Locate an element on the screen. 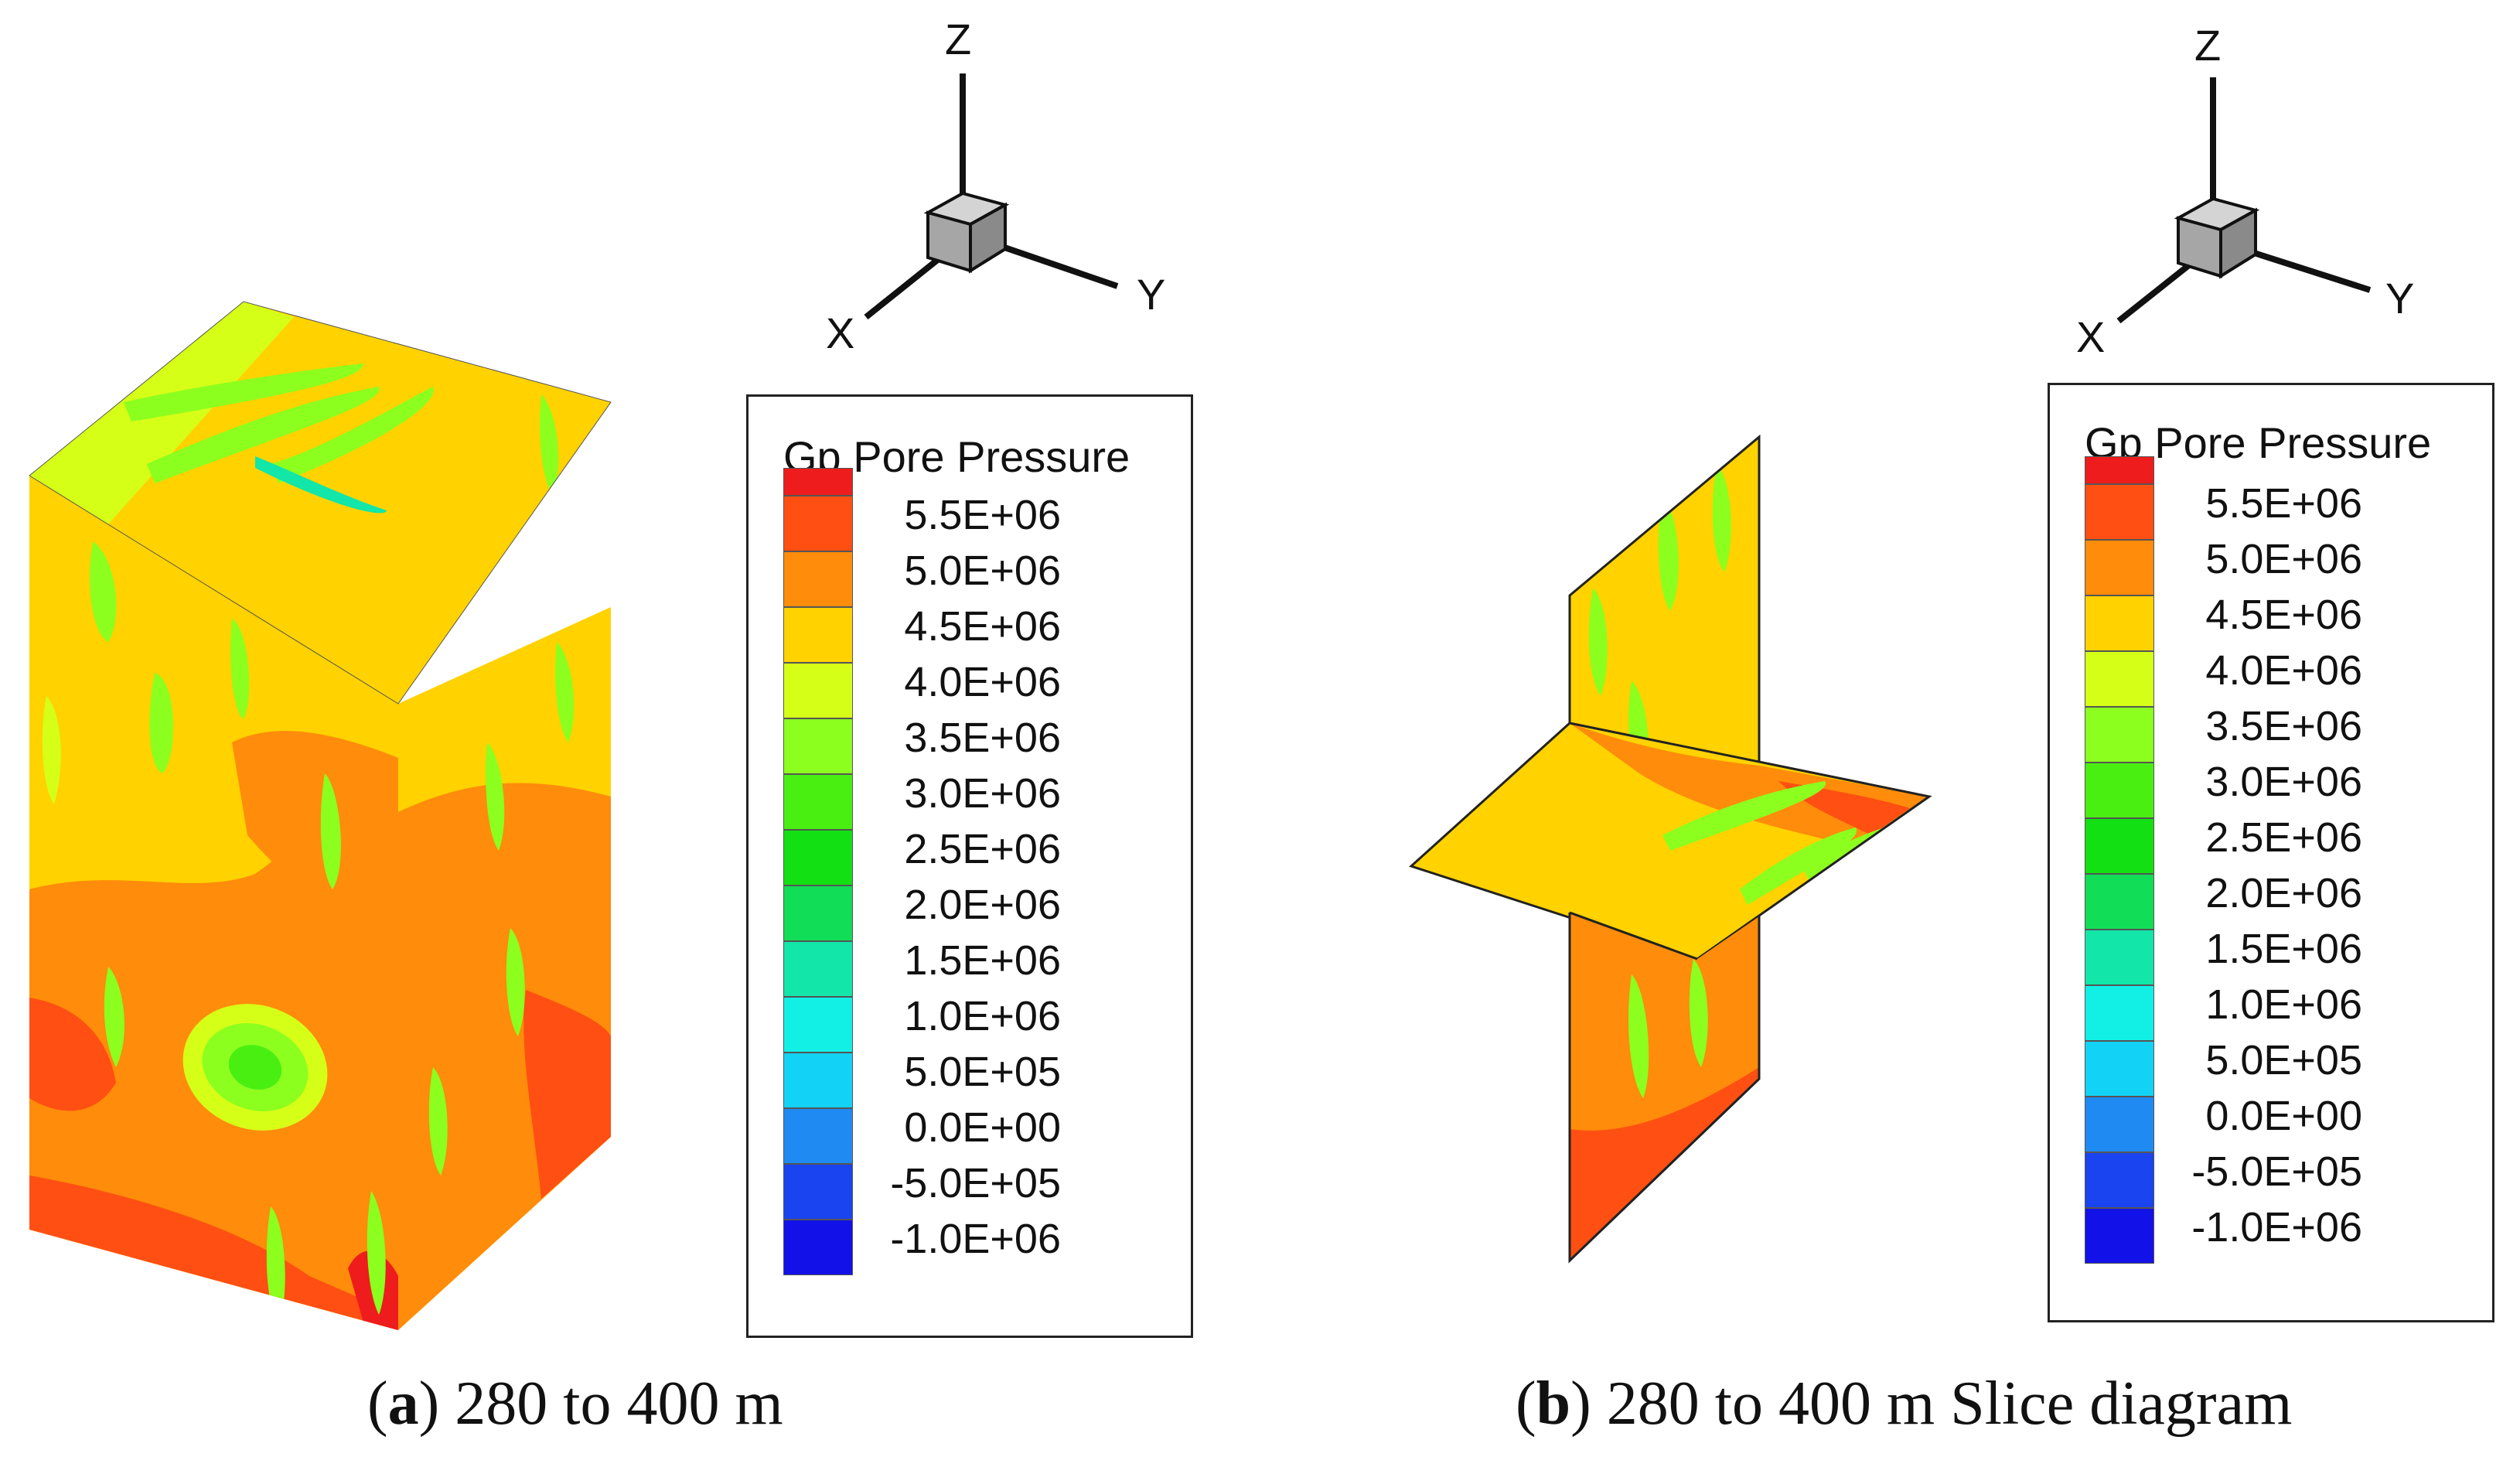 The width and height of the screenshot is (2520, 1457). block-side-face is located at coordinates (504, 969).